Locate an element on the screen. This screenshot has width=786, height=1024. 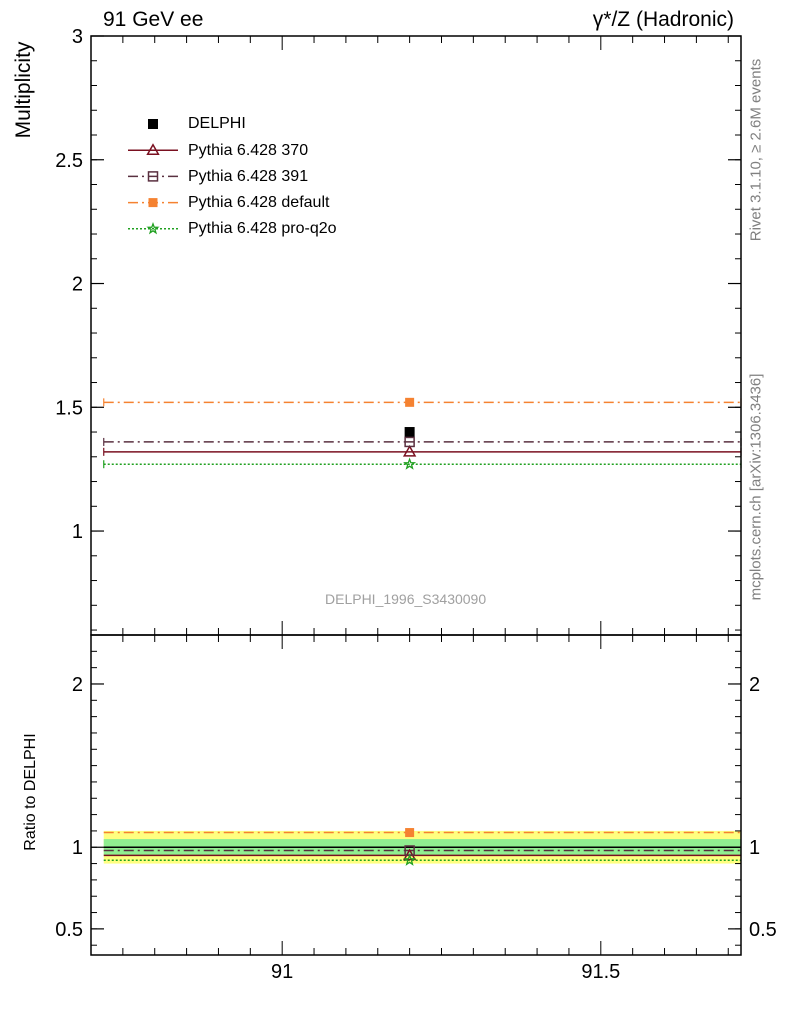
legend-label-pythia-370: Pythia 6.428 370 is located at coordinates (248, 150).